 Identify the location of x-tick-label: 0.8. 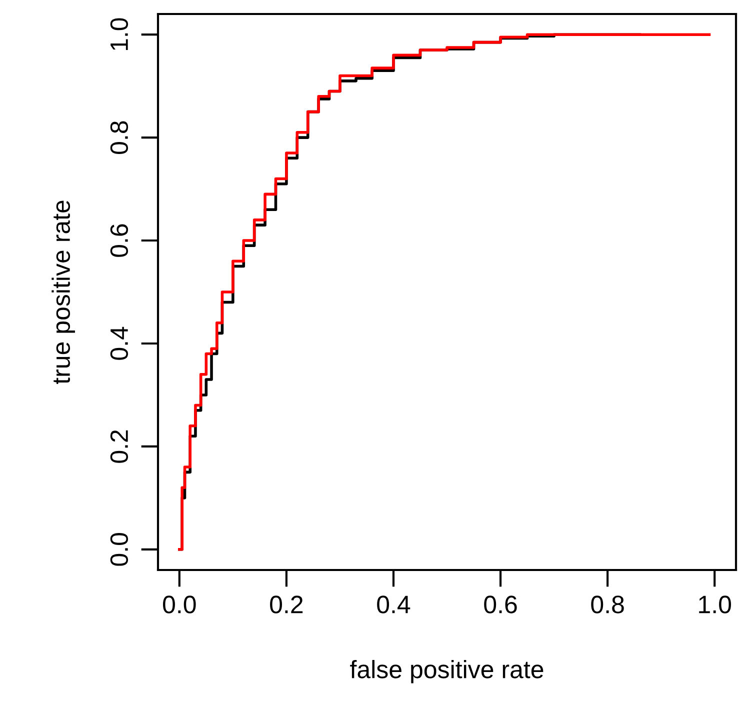
(607, 605).